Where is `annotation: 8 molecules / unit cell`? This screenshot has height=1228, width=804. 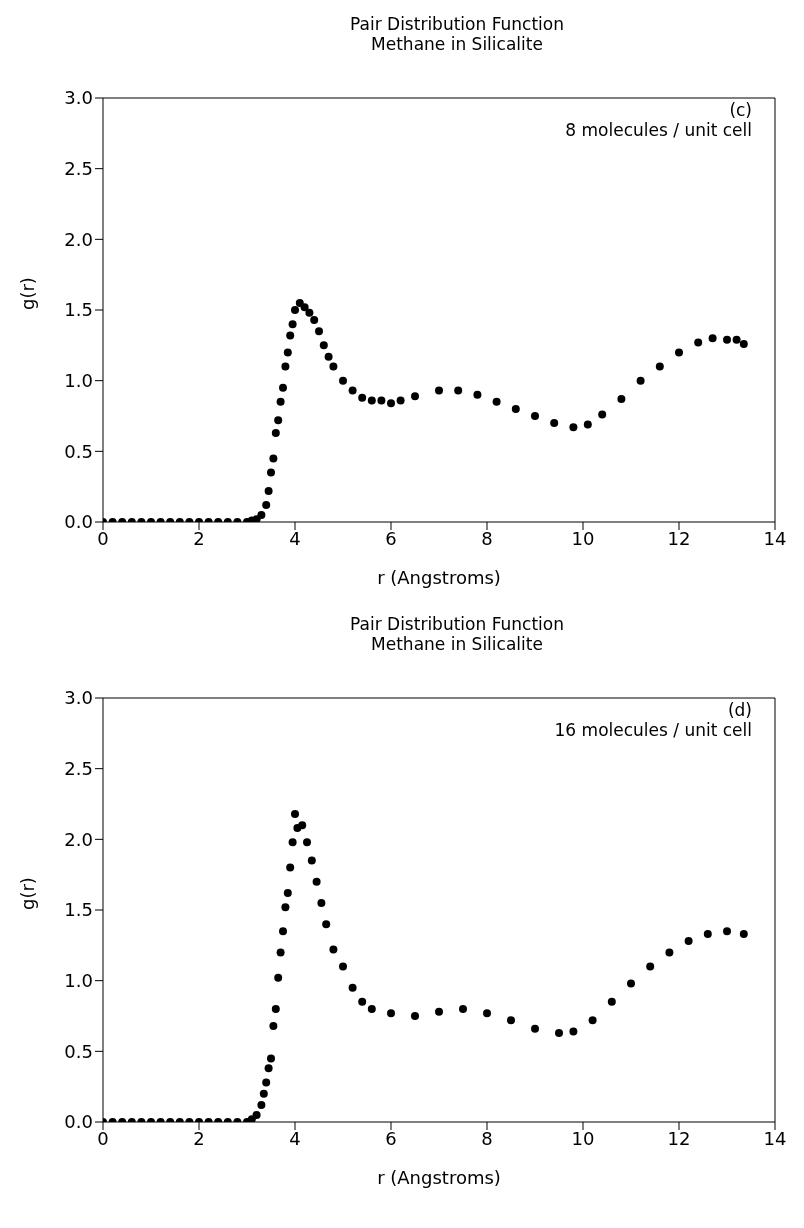 annotation: 8 molecules / unit cell is located at coordinates (658, 130).